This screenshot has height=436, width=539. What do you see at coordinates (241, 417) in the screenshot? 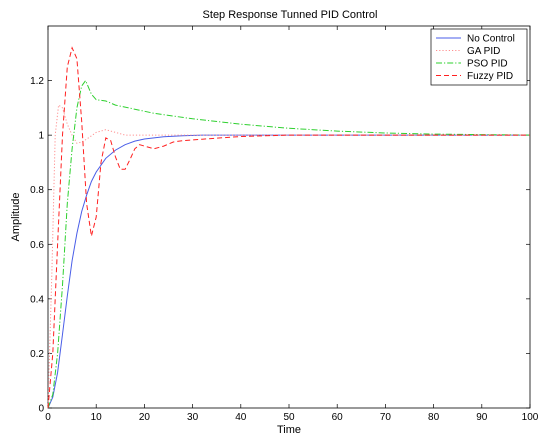
I see `x-tick-label: 40` at bounding box center [241, 417].